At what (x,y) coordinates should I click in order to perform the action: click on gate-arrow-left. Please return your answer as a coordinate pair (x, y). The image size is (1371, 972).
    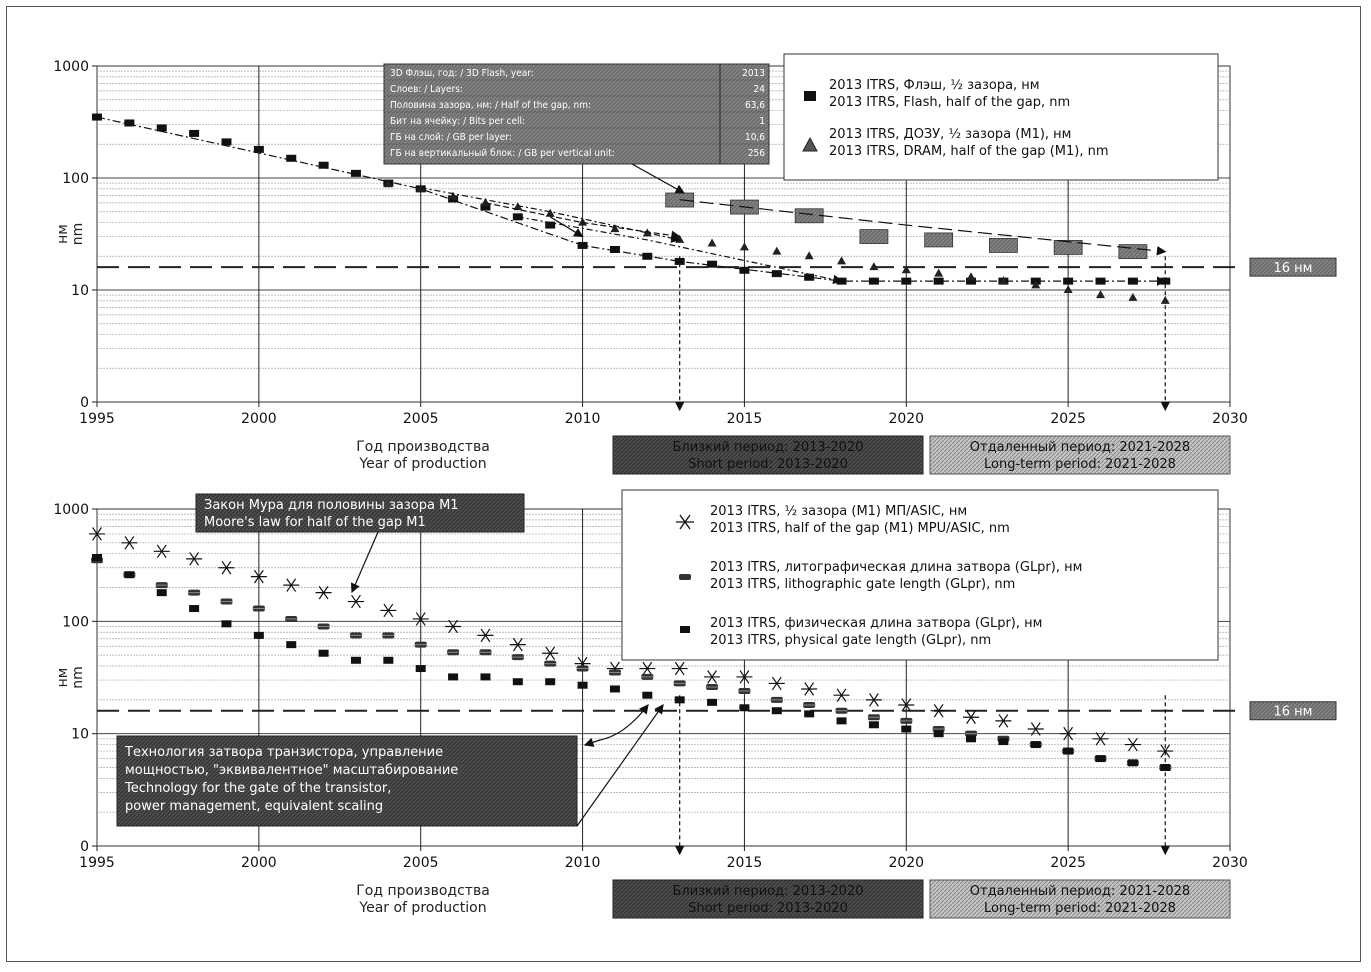
    Looking at the image, I should click on (592, 742).